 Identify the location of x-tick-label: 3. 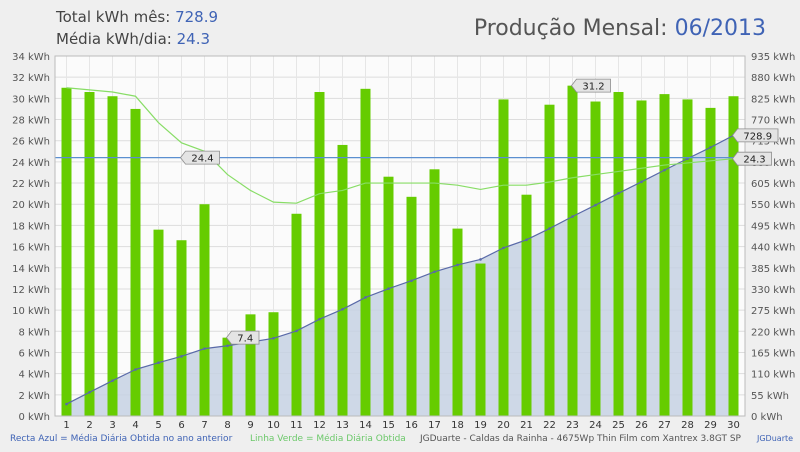
(112, 425).